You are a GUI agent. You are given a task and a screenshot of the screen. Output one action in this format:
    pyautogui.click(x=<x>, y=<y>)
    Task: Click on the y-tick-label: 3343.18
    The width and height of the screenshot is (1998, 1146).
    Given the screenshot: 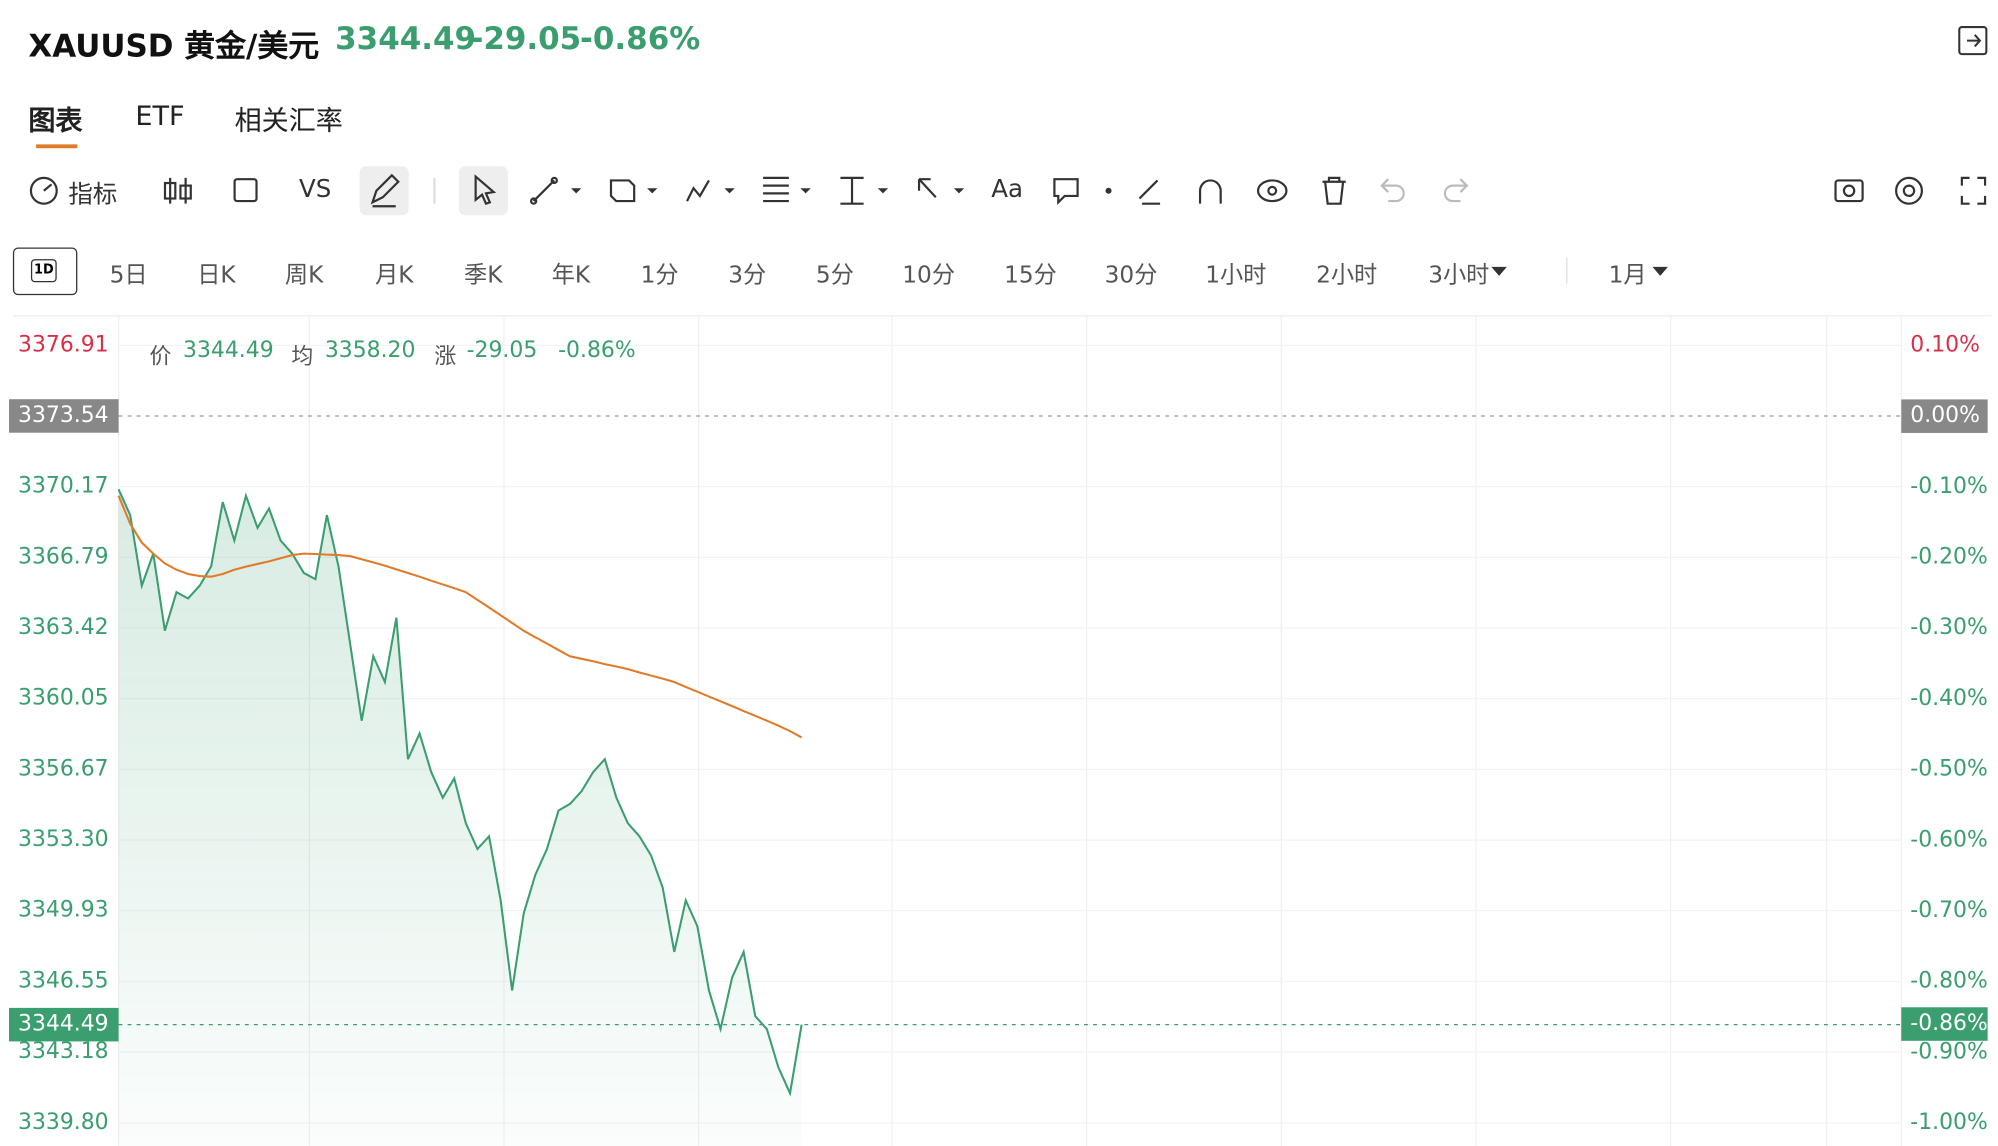 What is the action you would take?
    pyautogui.click(x=63, y=1051)
    